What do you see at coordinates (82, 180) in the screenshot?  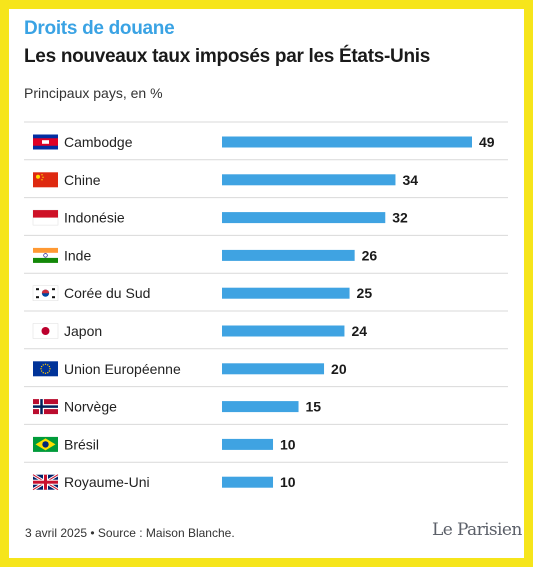 I see `country-label: Chine` at bounding box center [82, 180].